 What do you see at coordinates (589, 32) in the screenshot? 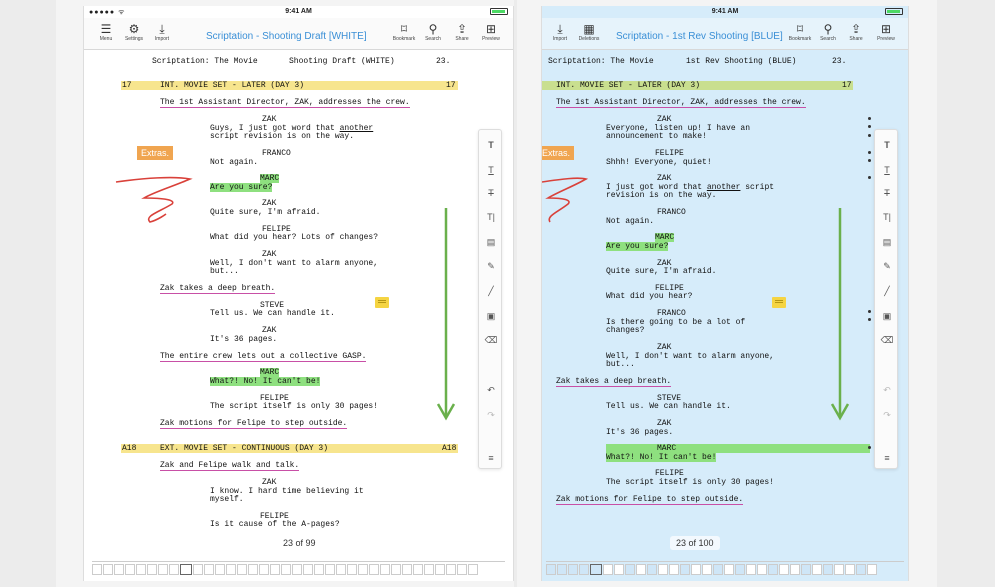
I see `deletions-button: ▦ Deletions` at bounding box center [589, 32].